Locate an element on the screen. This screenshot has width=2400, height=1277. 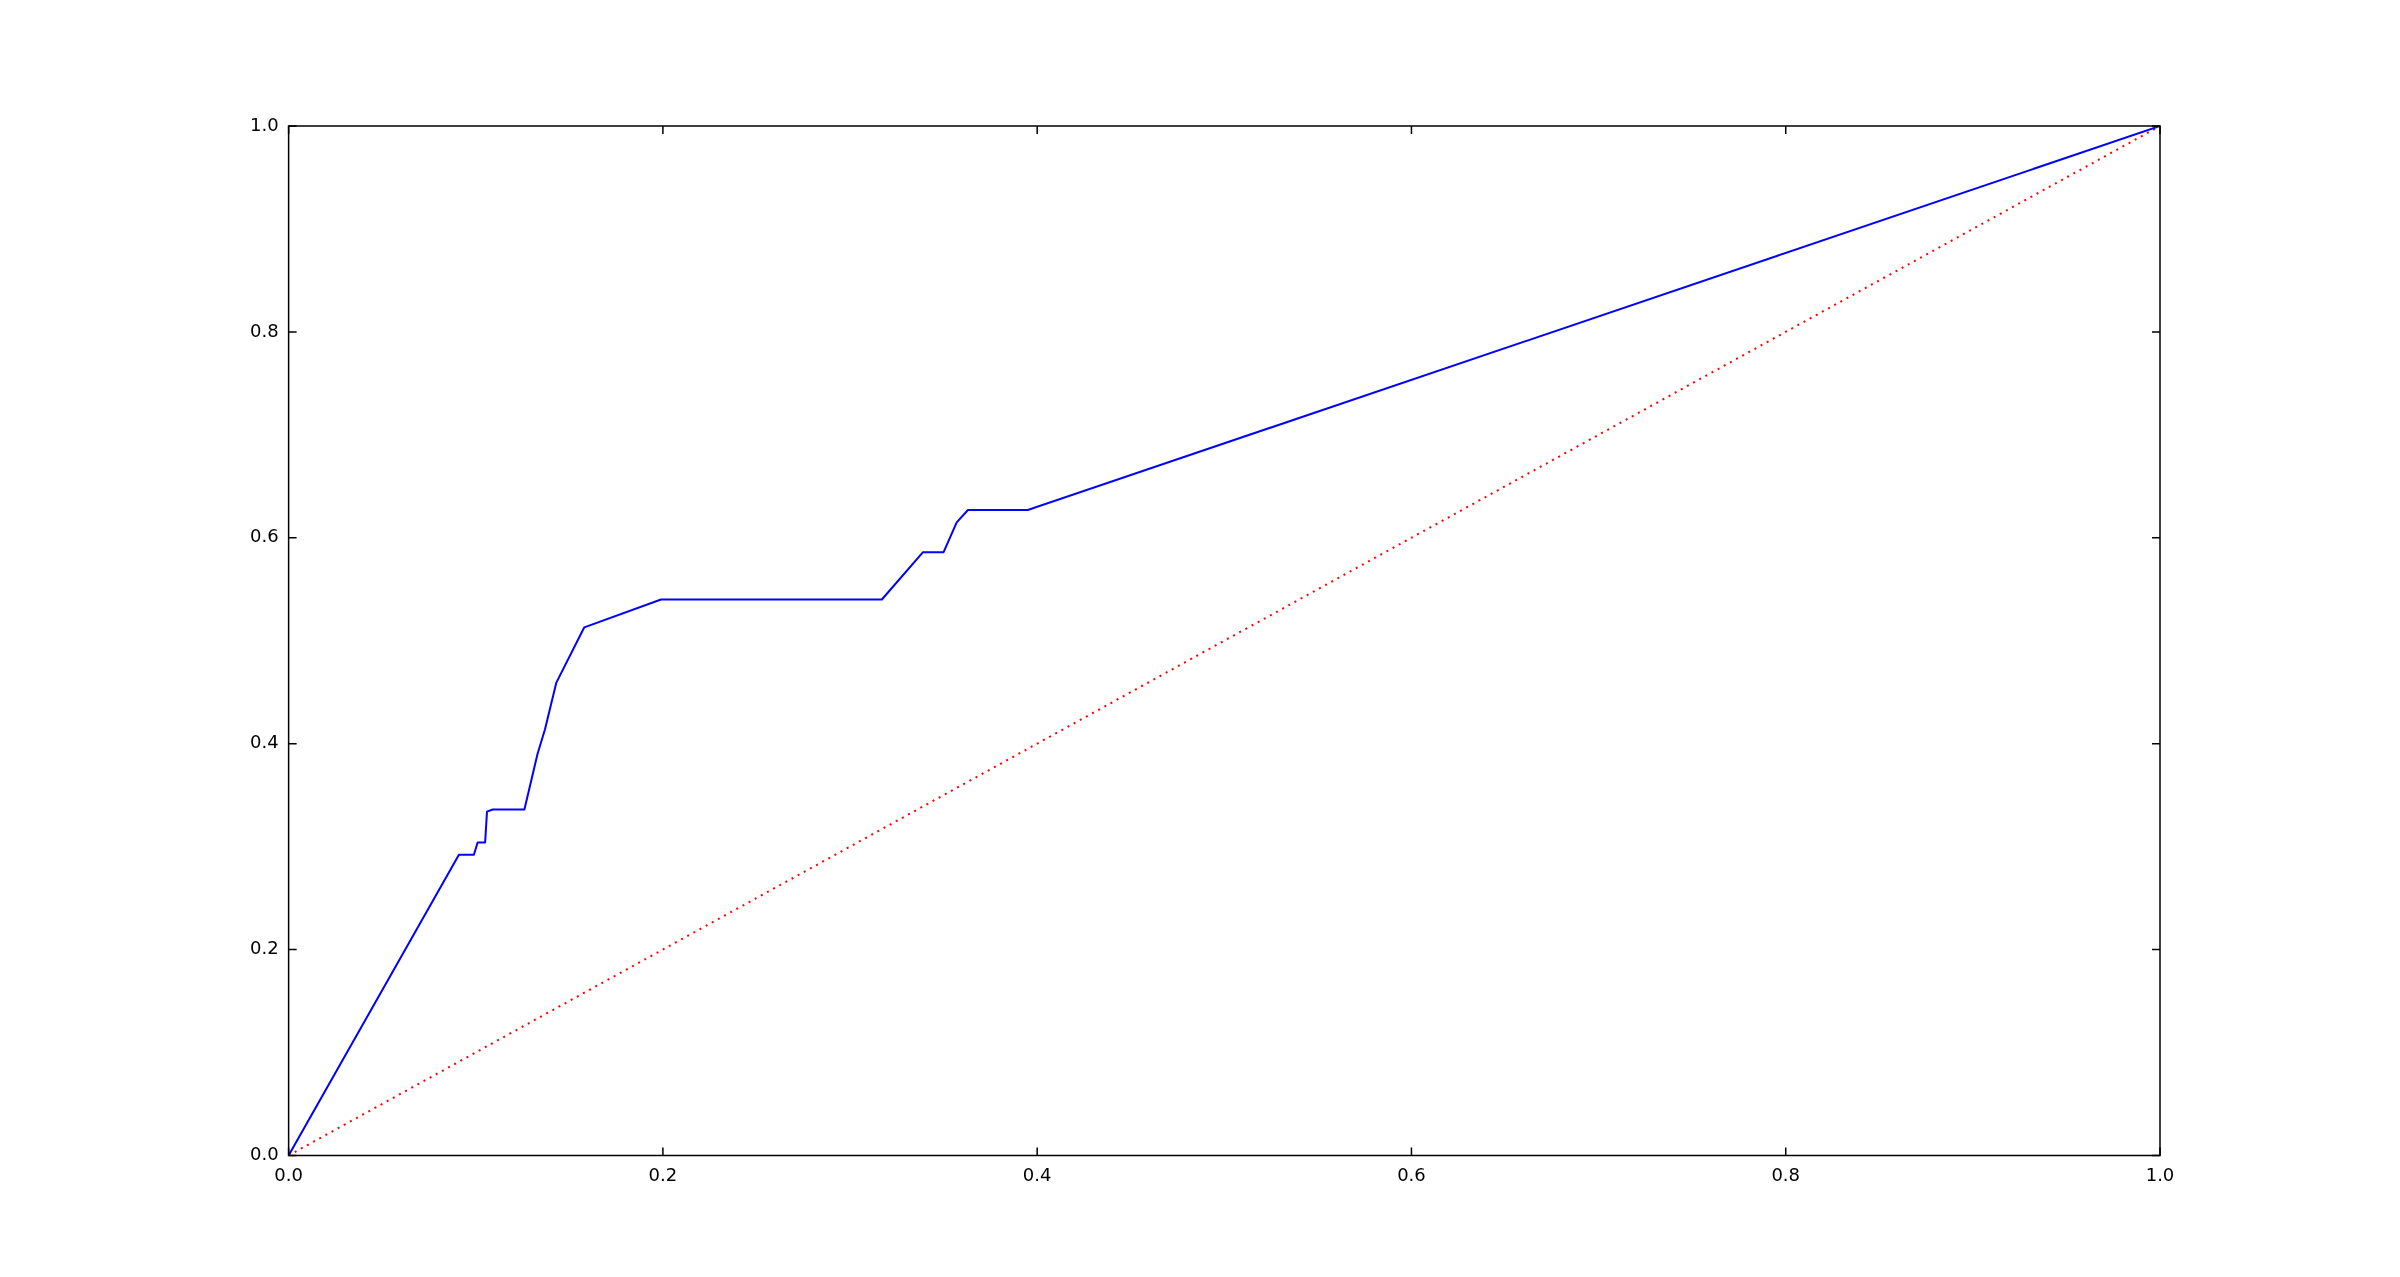
x-tick-label: 0.6 is located at coordinates (1411, 1174).